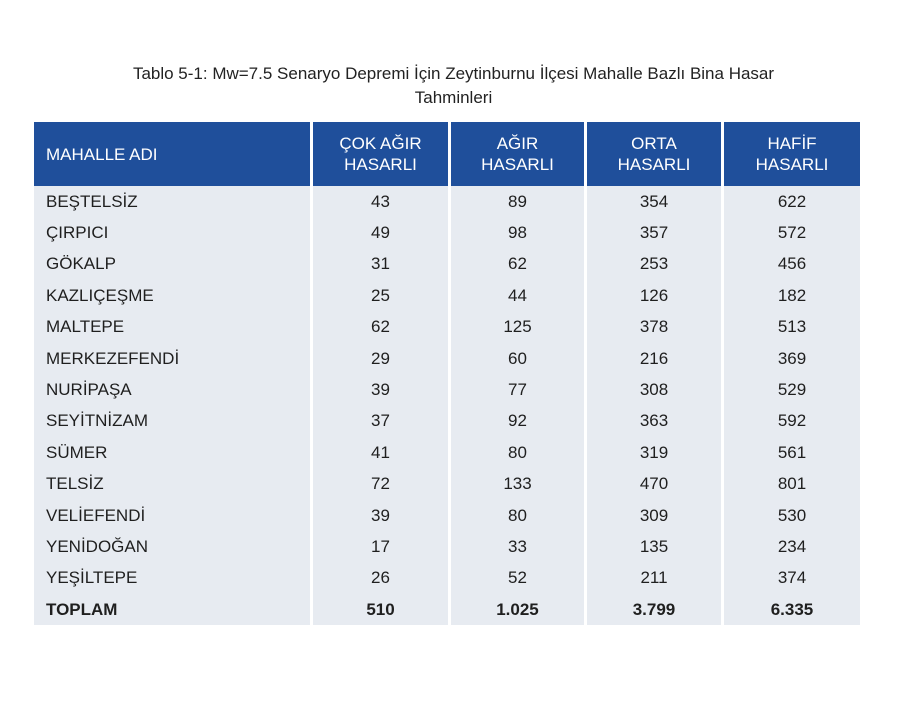 The height and width of the screenshot is (712, 907). I want to click on very-heavy-cell: 29, so click(382, 358).